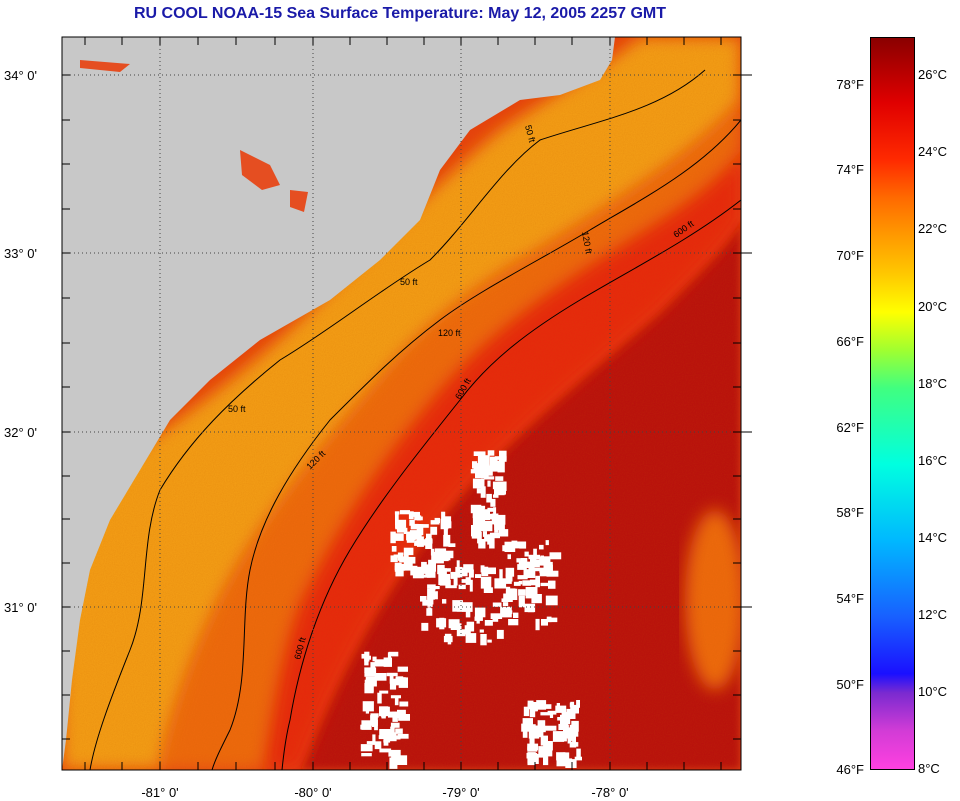 The height and width of the screenshot is (801, 960). I want to click on land-islands, so click(194, 136).